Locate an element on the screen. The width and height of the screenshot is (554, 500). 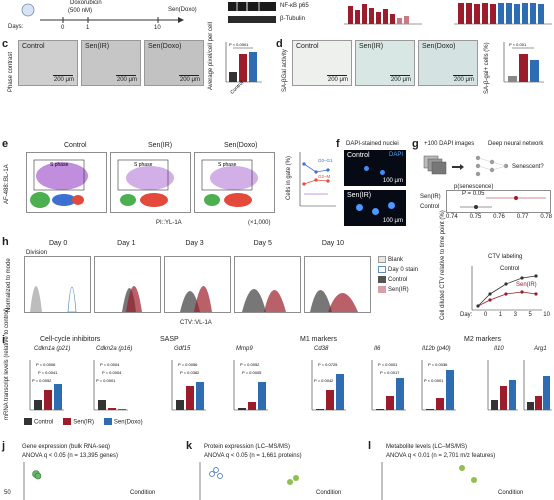
panel-label-f: f is located at coordinates (338, 144).